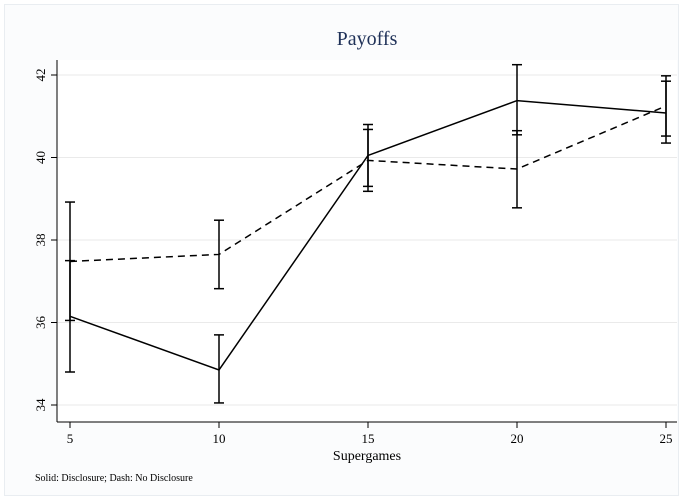 The width and height of the screenshot is (683, 500). Describe the element at coordinates (219, 438) in the screenshot. I see `x-tick-label: 10` at that location.